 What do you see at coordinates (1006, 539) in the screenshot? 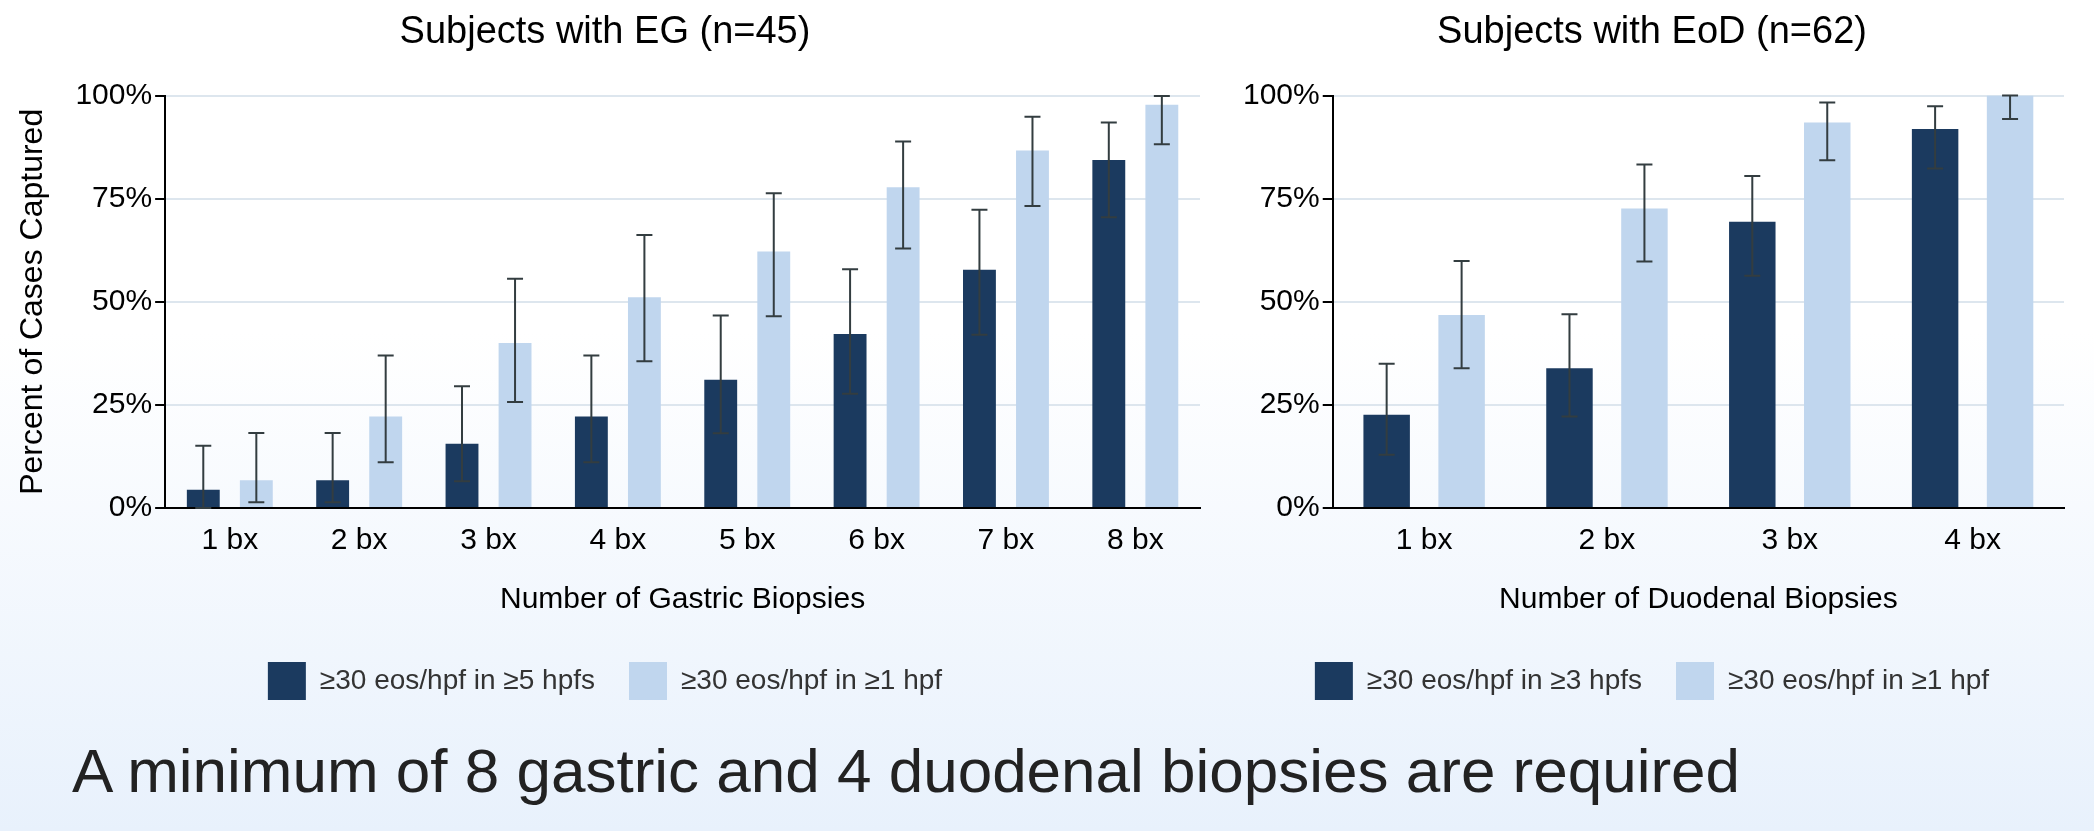
I see `x-tick-label: 7 bx` at bounding box center [1006, 539].